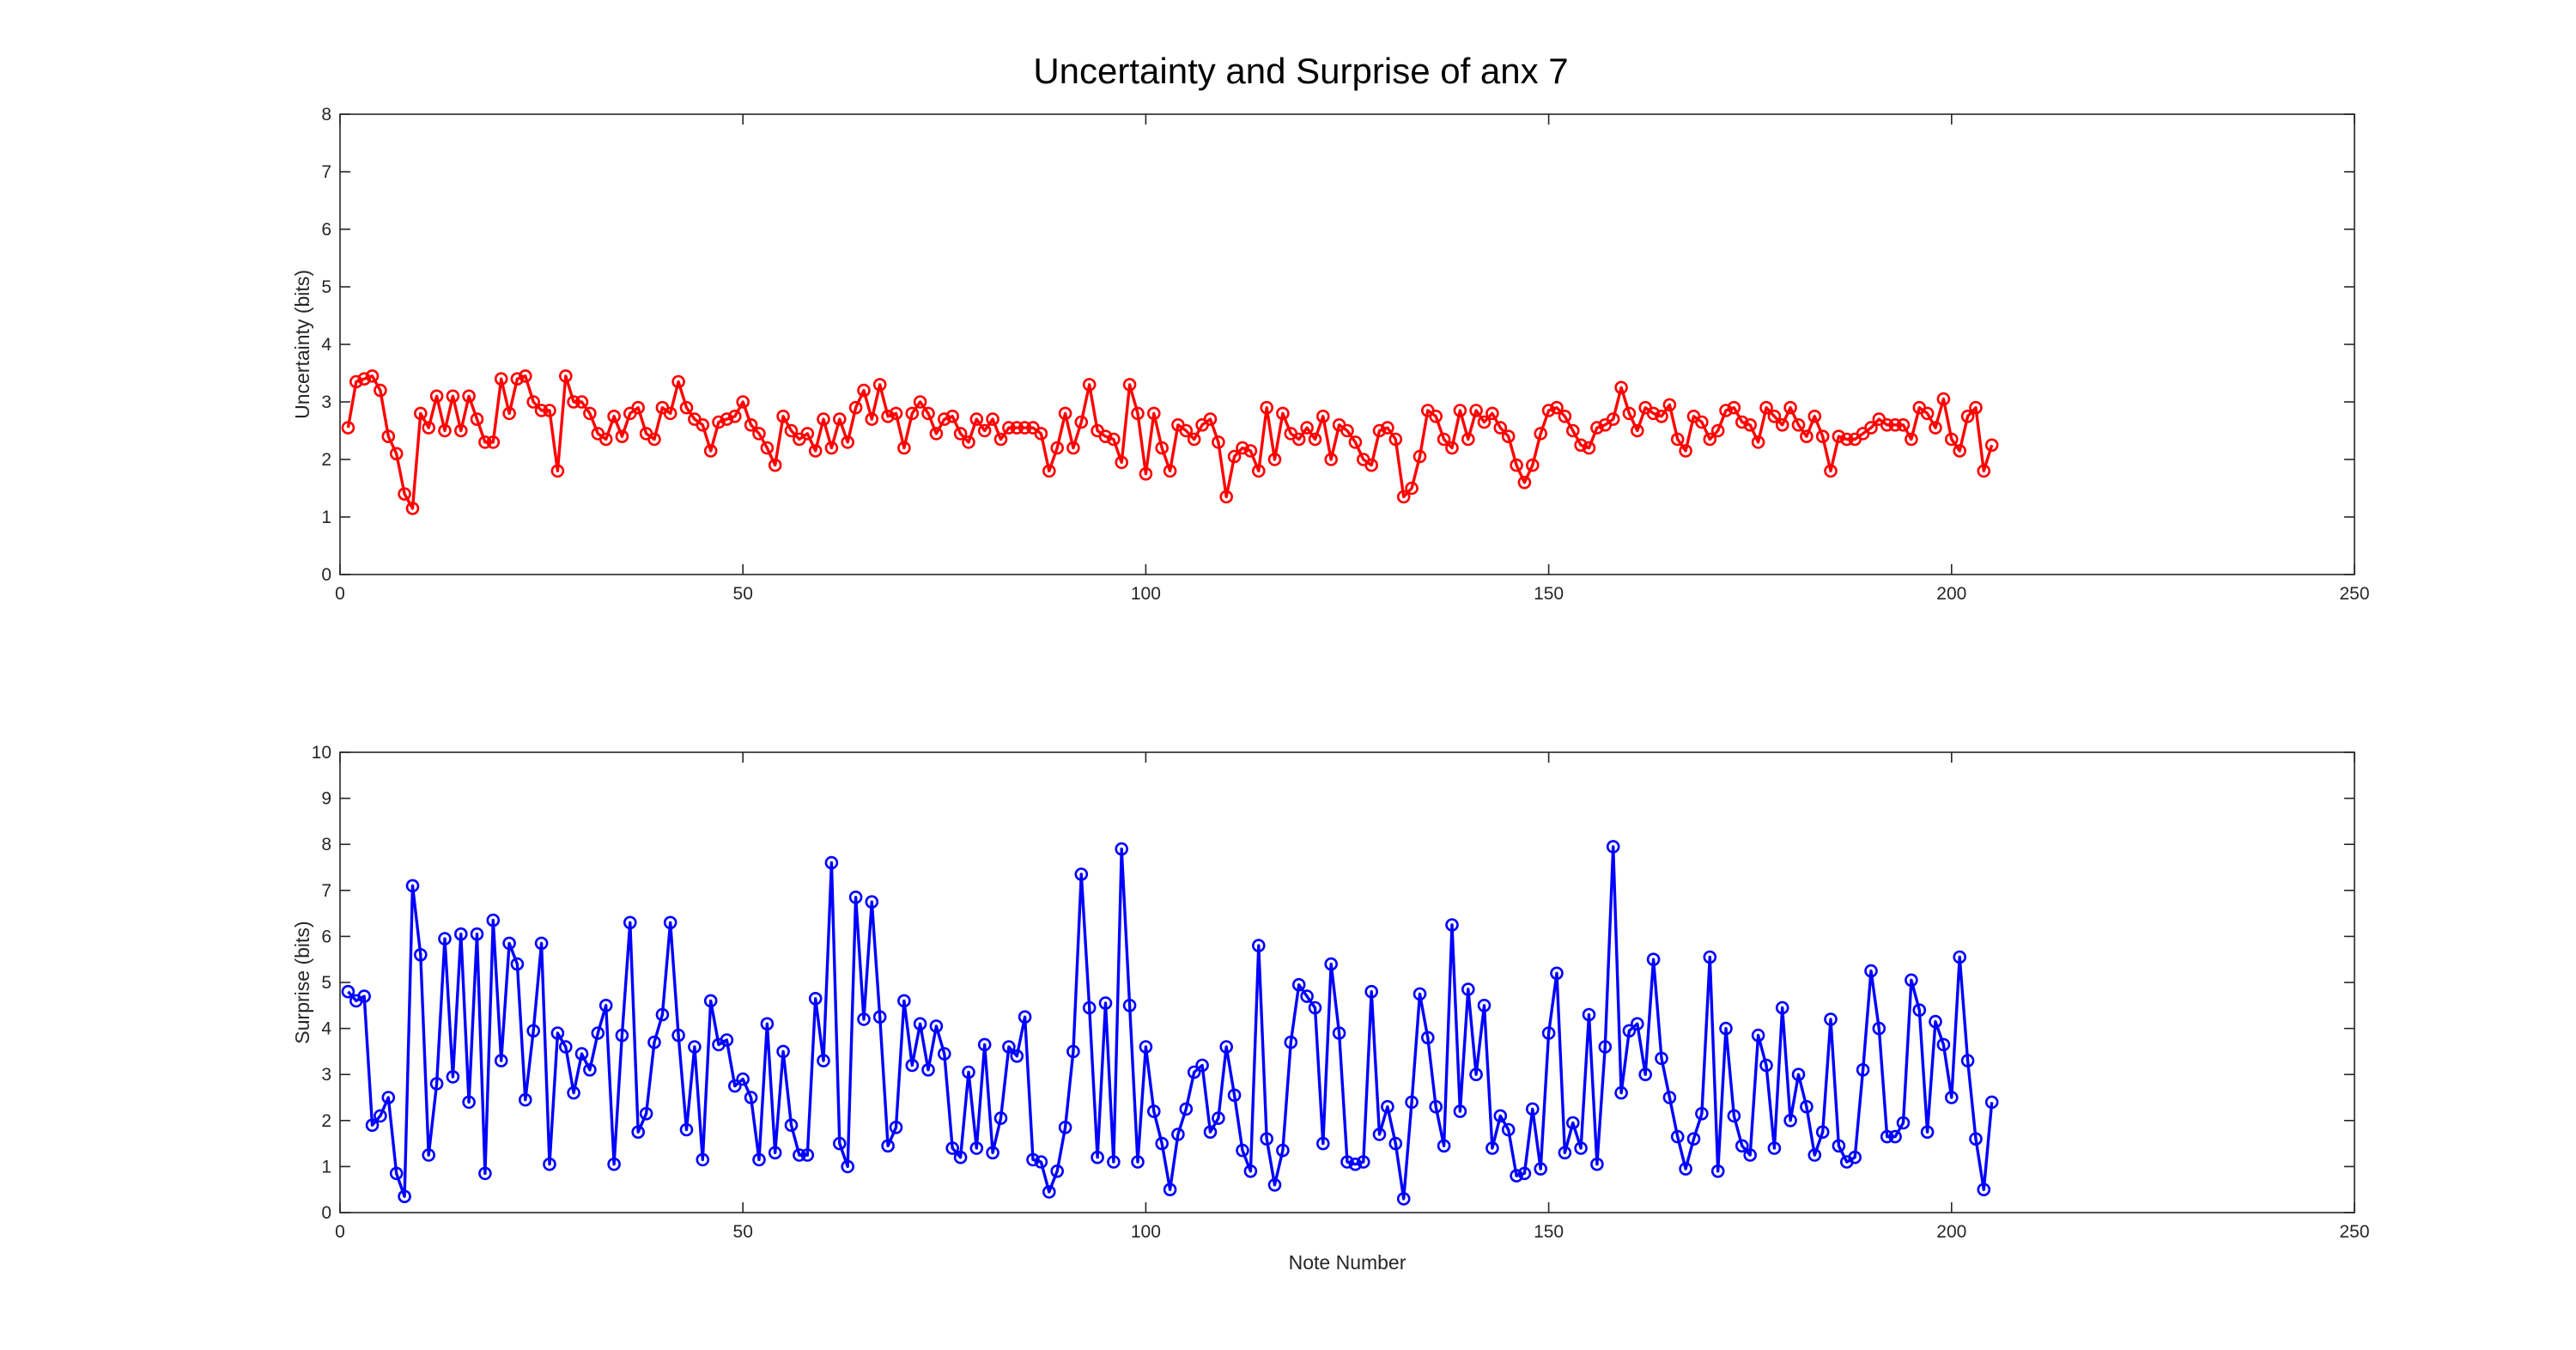 This screenshot has height=1350, width=2576. Describe the element at coordinates (326, 1029) in the screenshot. I see `surprise-y-tick-label: 4` at that location.